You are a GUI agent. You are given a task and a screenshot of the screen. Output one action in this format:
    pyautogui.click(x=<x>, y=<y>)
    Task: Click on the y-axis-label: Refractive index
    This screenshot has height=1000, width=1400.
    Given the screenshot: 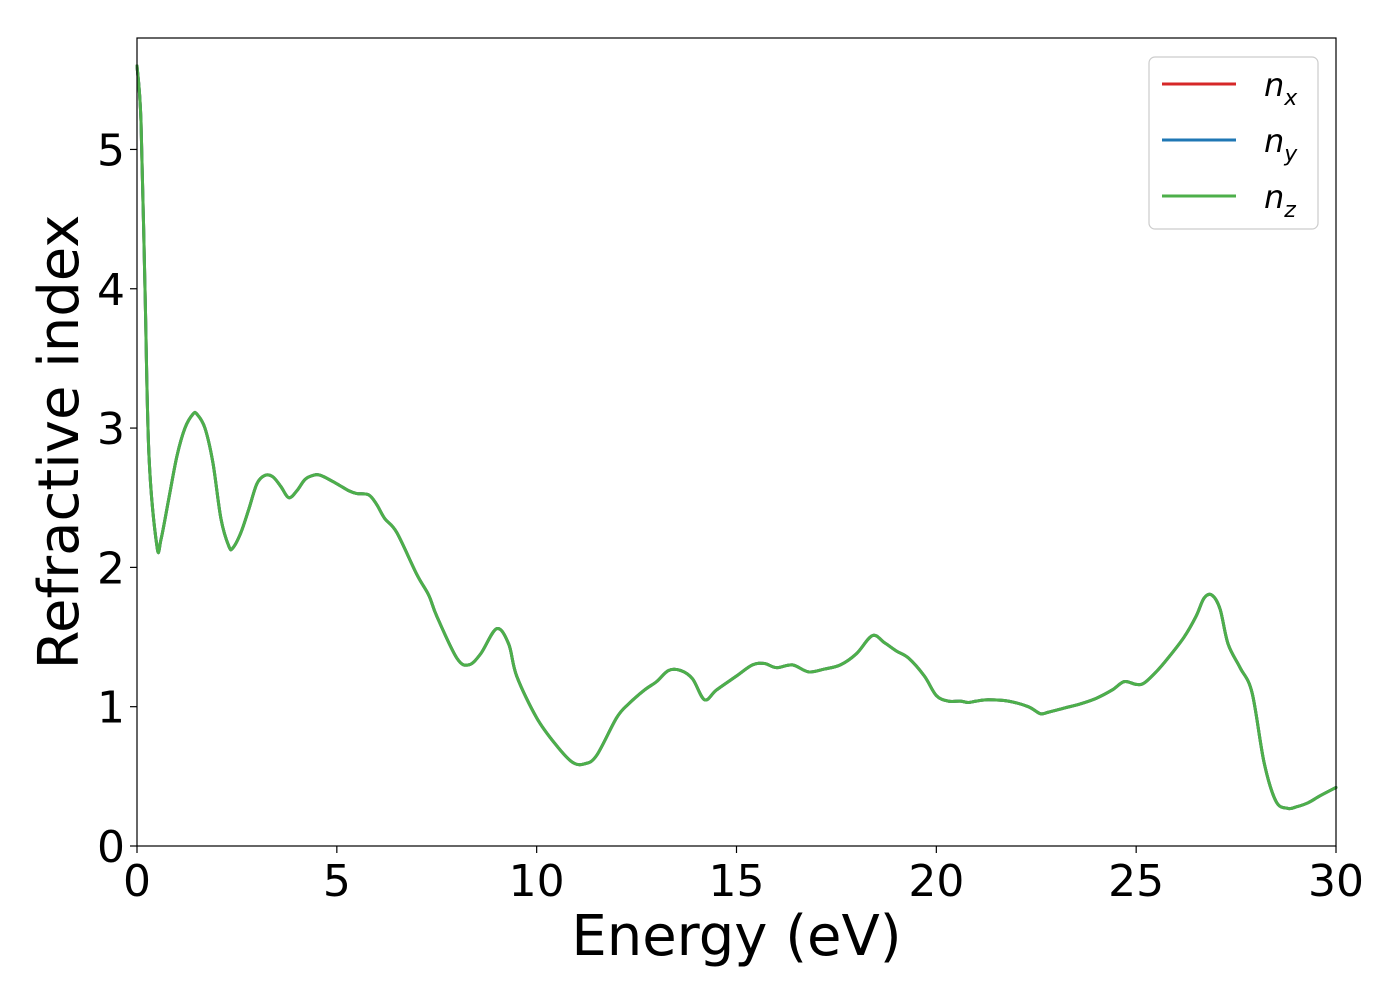 What is the action you would take?
    pyautogui.click(x=59, y=442)
    